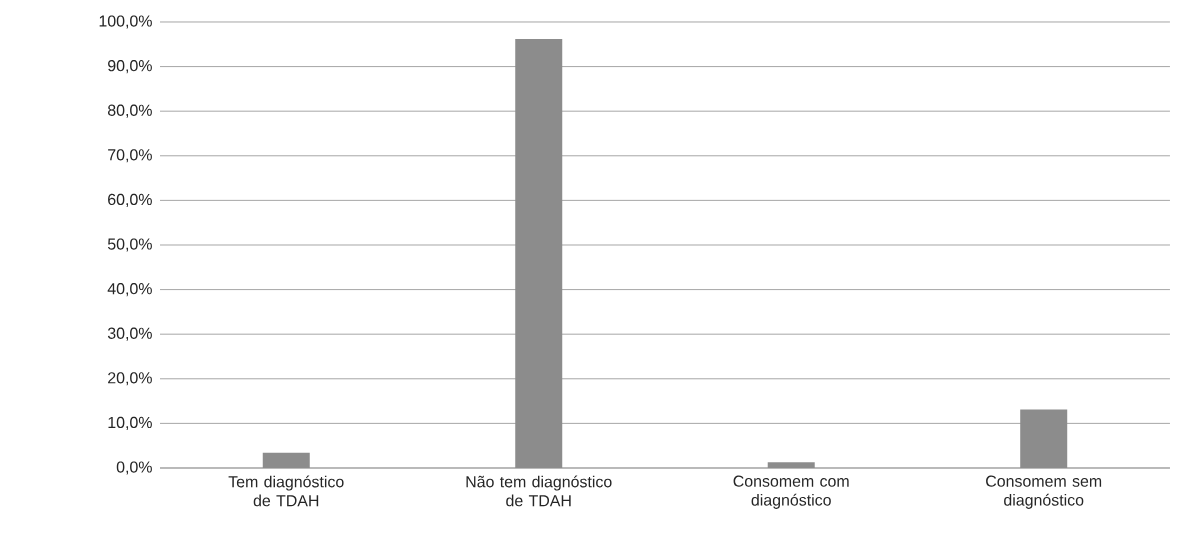 This screenshot has width=1177, height=554. Describe the element at coordinates (129, 334) in the screenshot. I see `y-tick-label: 30,0%` at that location.